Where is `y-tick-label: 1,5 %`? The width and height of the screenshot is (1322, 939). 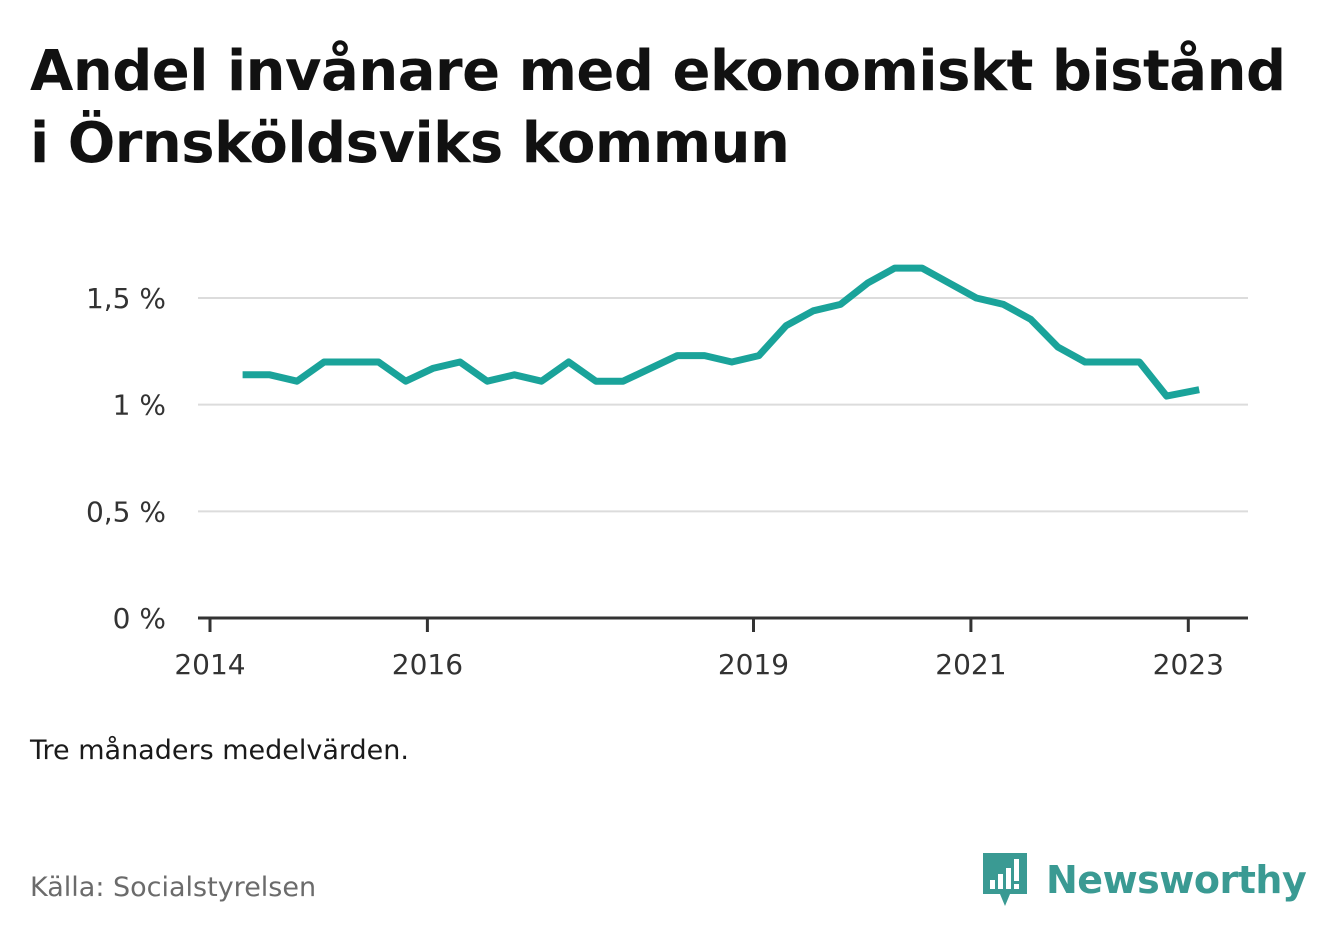
y-tick-label: 1,5 % is located at coordinates (126, 298).